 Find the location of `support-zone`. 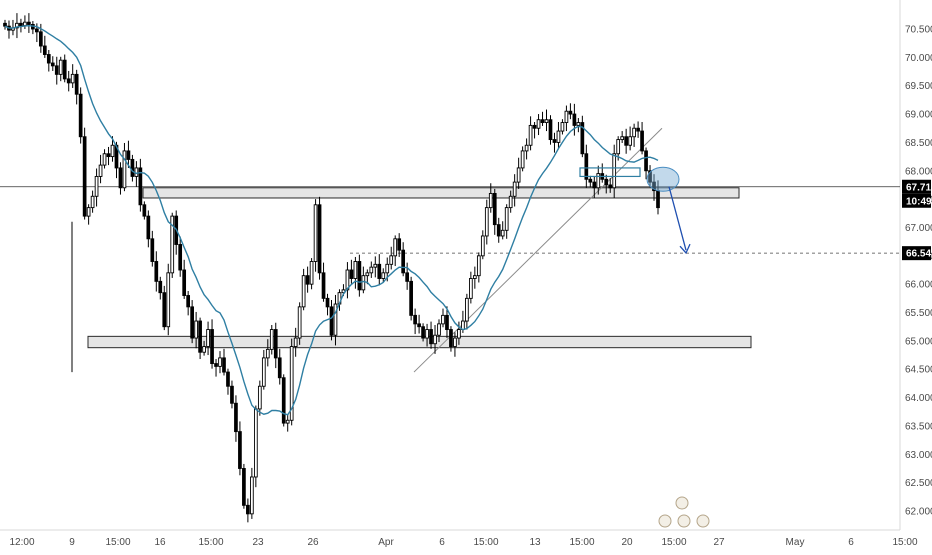

support-zone is located at coordinates (419, 342).